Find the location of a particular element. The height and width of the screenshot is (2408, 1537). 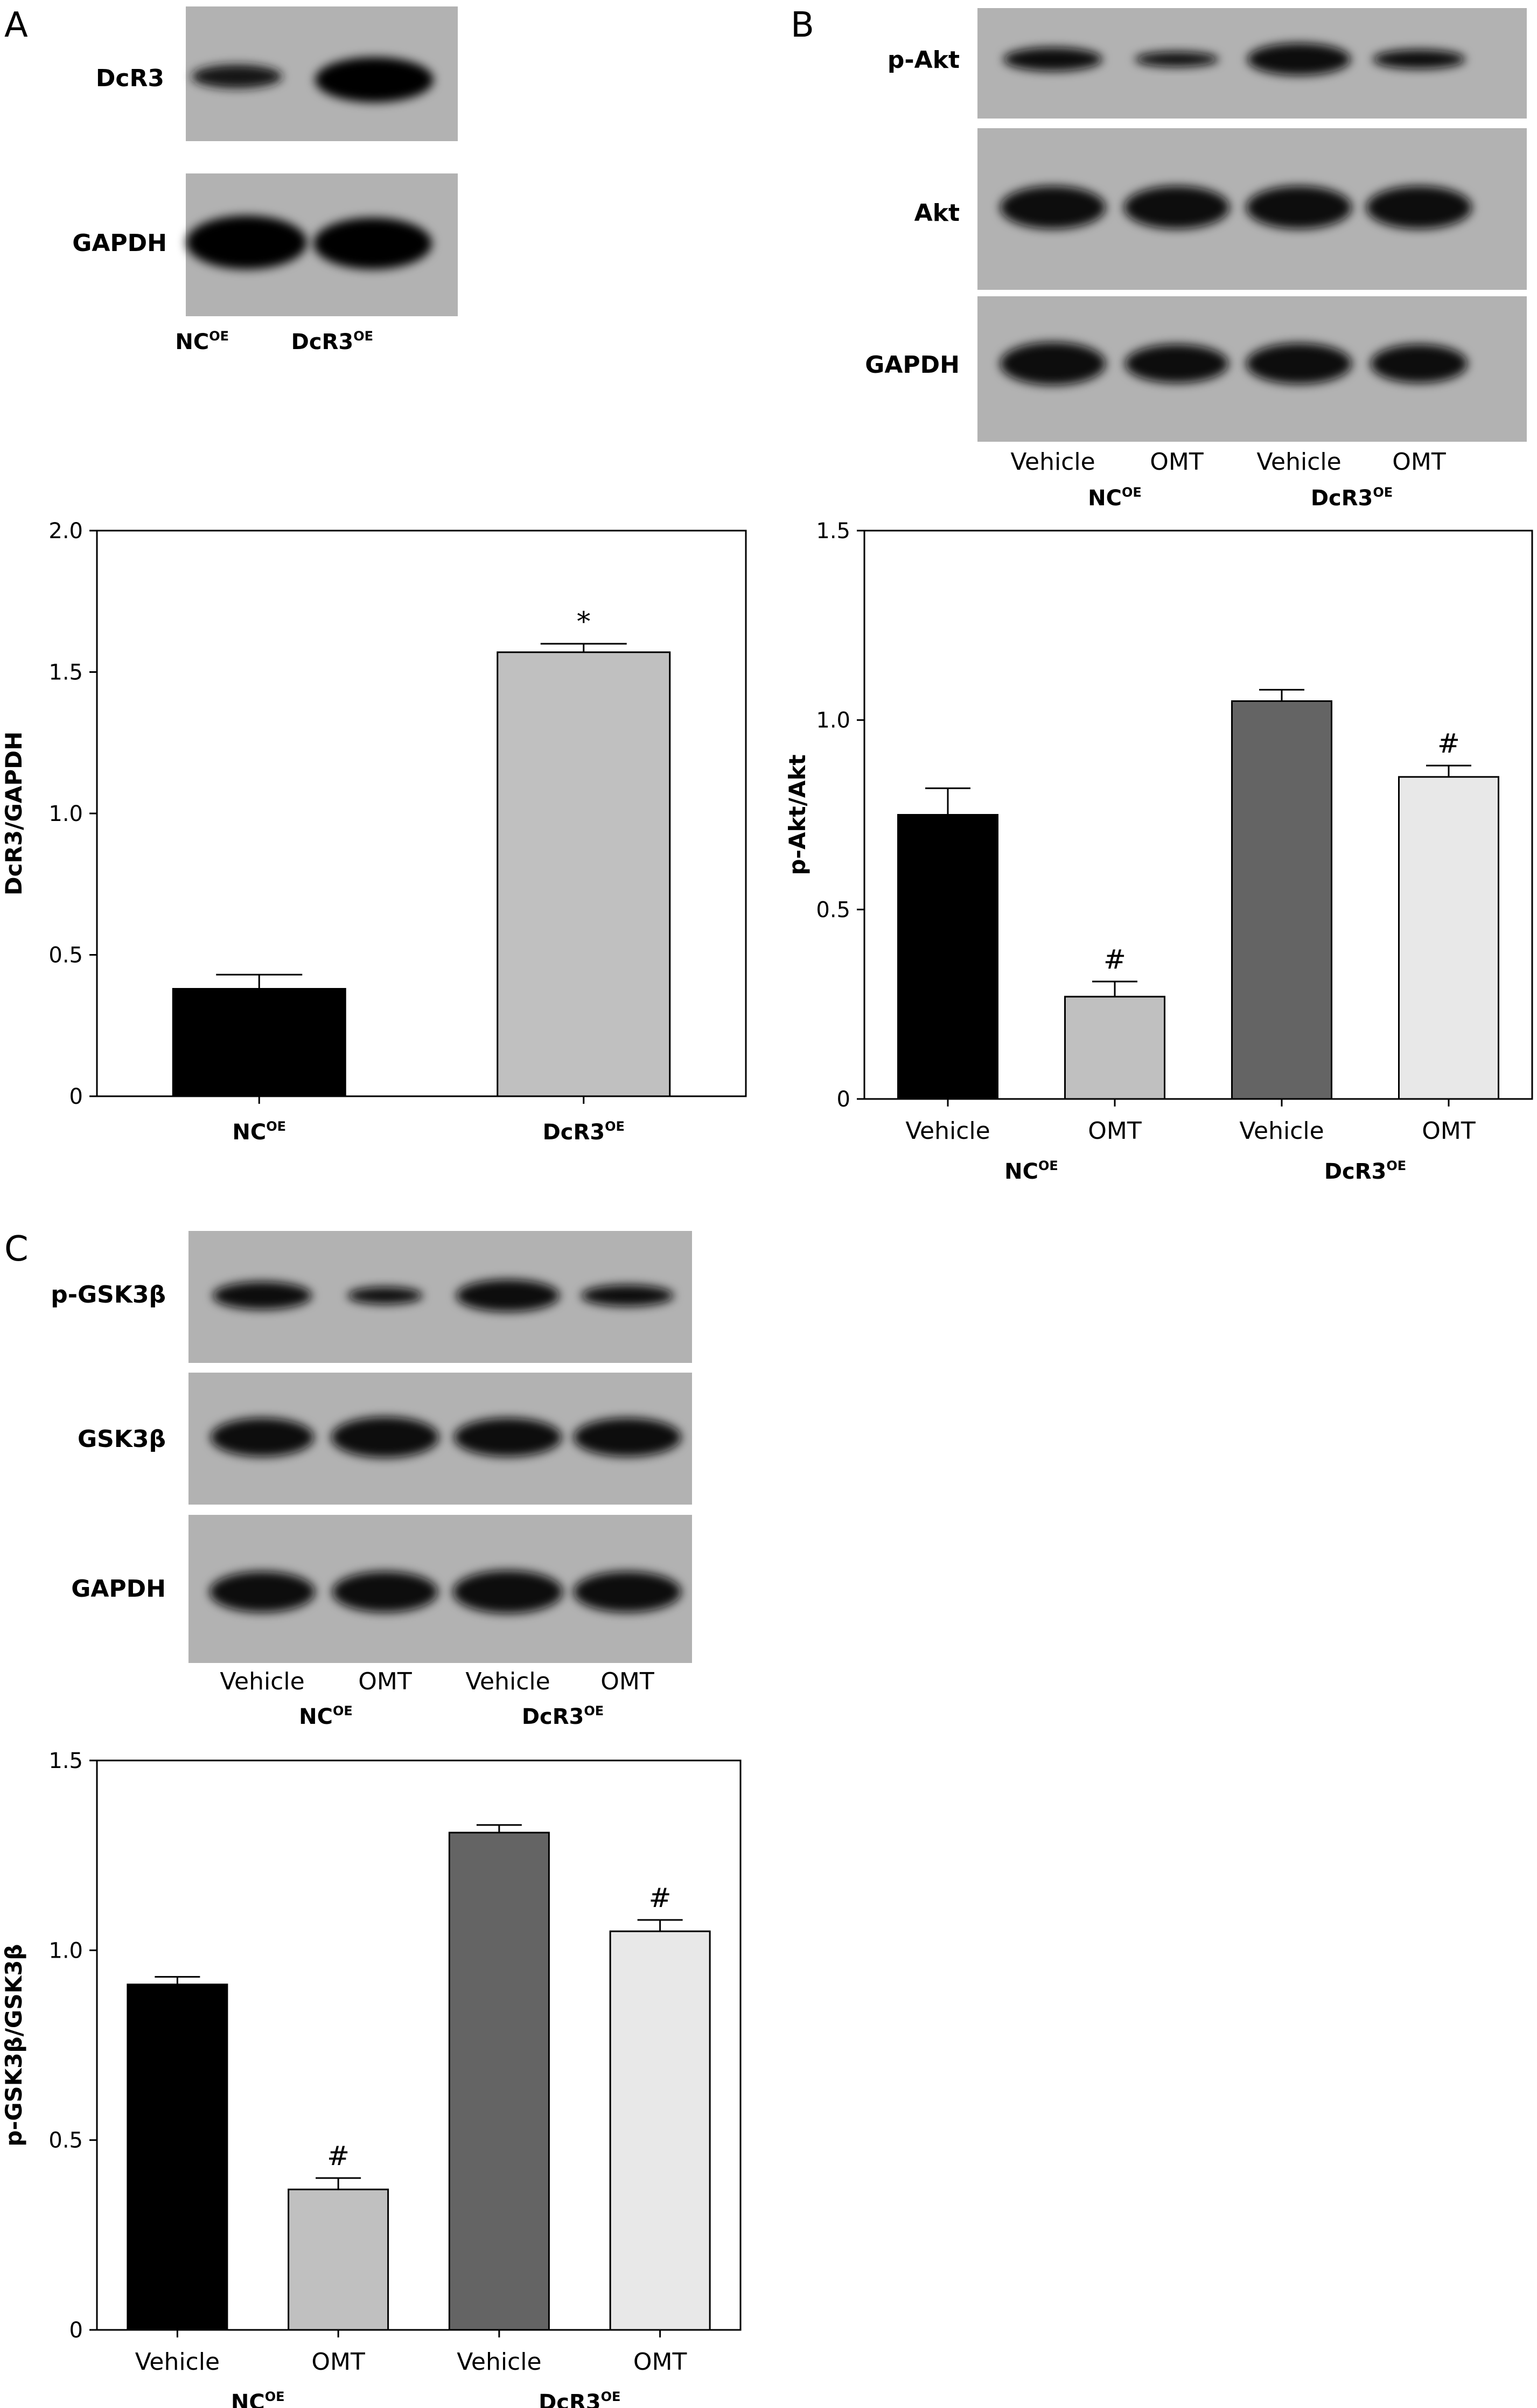

blot-row-label: GSK3β is located at coordinates (122, 1439).